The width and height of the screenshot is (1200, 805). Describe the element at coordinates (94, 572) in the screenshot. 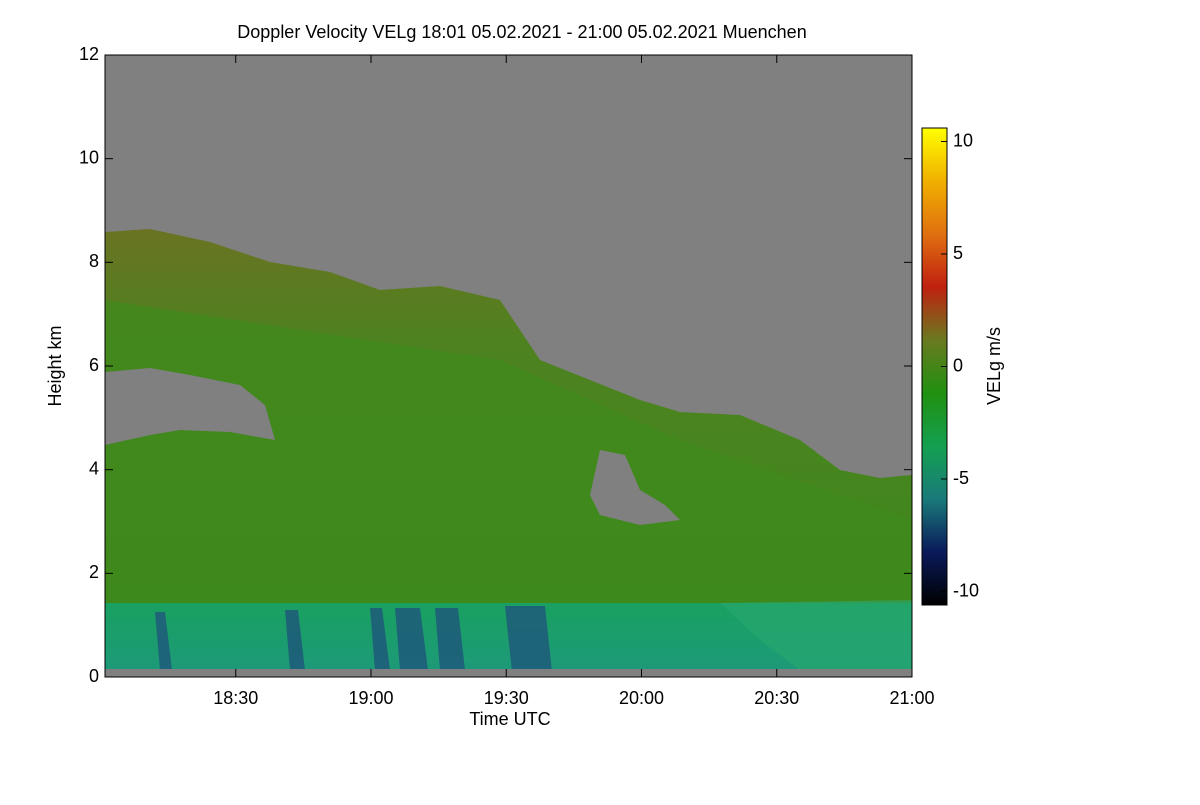

I see `y-tick-label: 2` at that location.